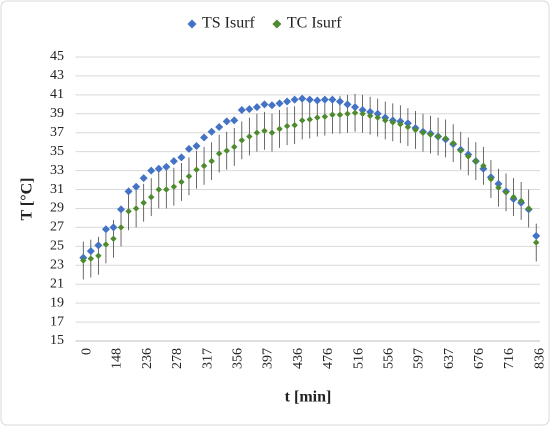  I want to click on x-tick-label: 0, so click(86, 351).